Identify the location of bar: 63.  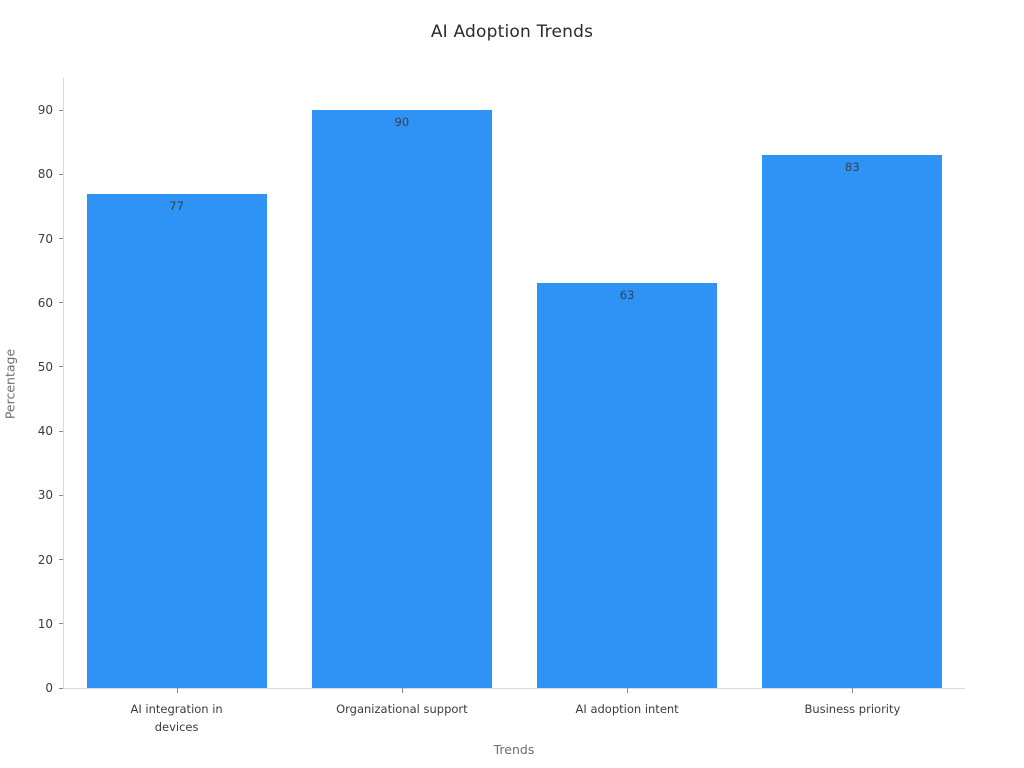
(627, 485).